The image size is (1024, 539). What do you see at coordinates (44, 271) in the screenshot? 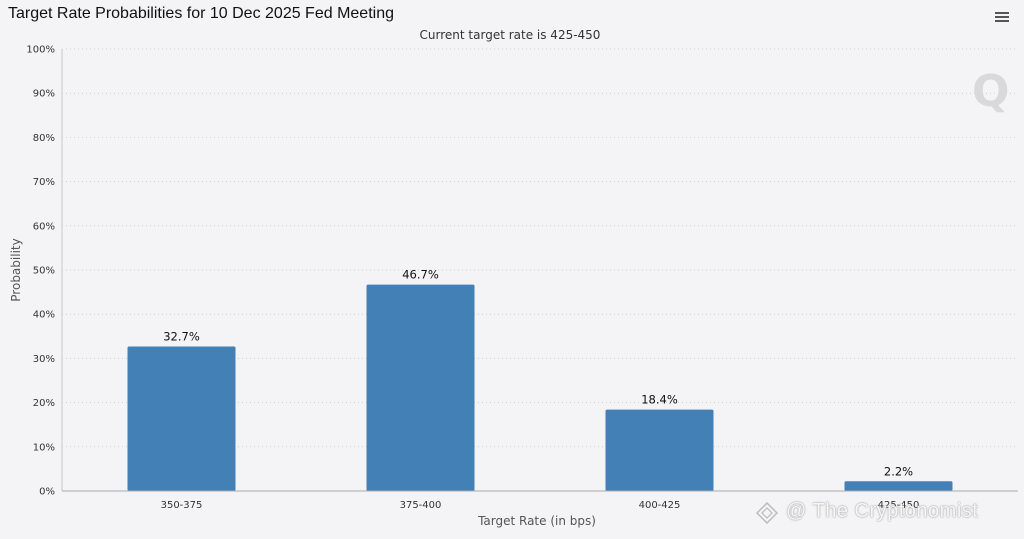
I see `y-tick-label: 50%` at bounding box center [44, 271].